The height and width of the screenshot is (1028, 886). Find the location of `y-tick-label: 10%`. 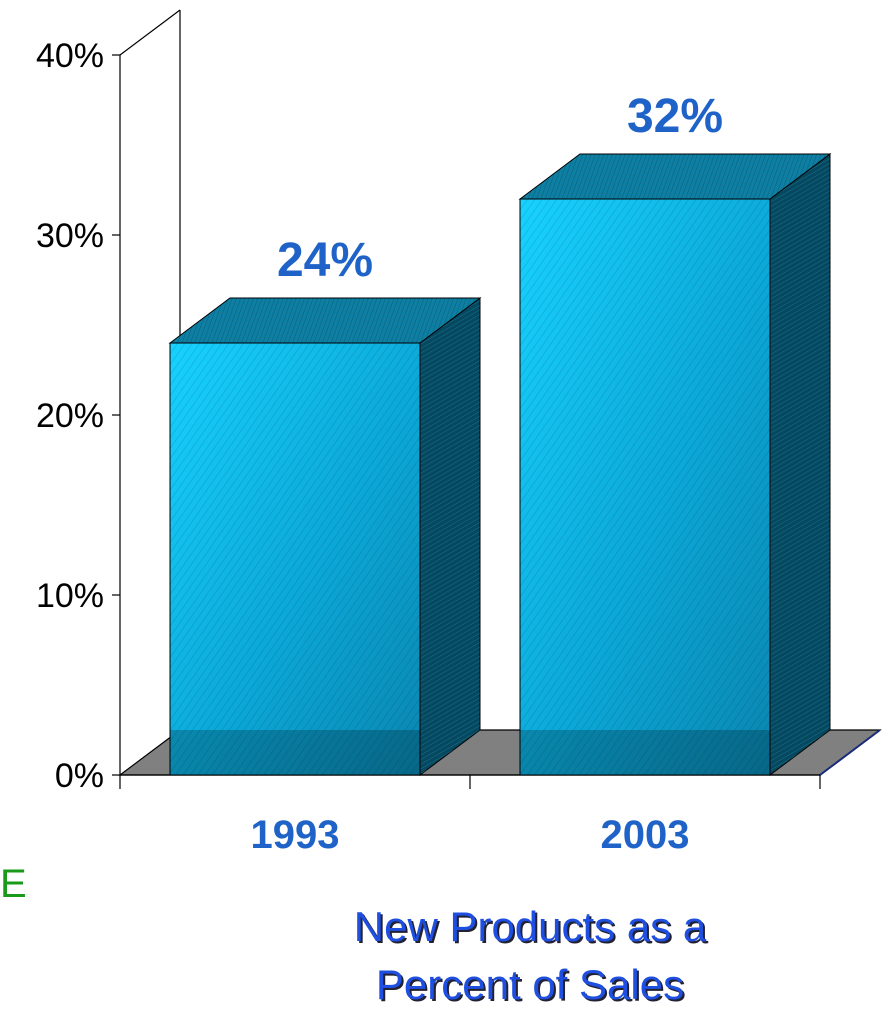

y-tick-label: 10% is located at coordinates (70, 596).